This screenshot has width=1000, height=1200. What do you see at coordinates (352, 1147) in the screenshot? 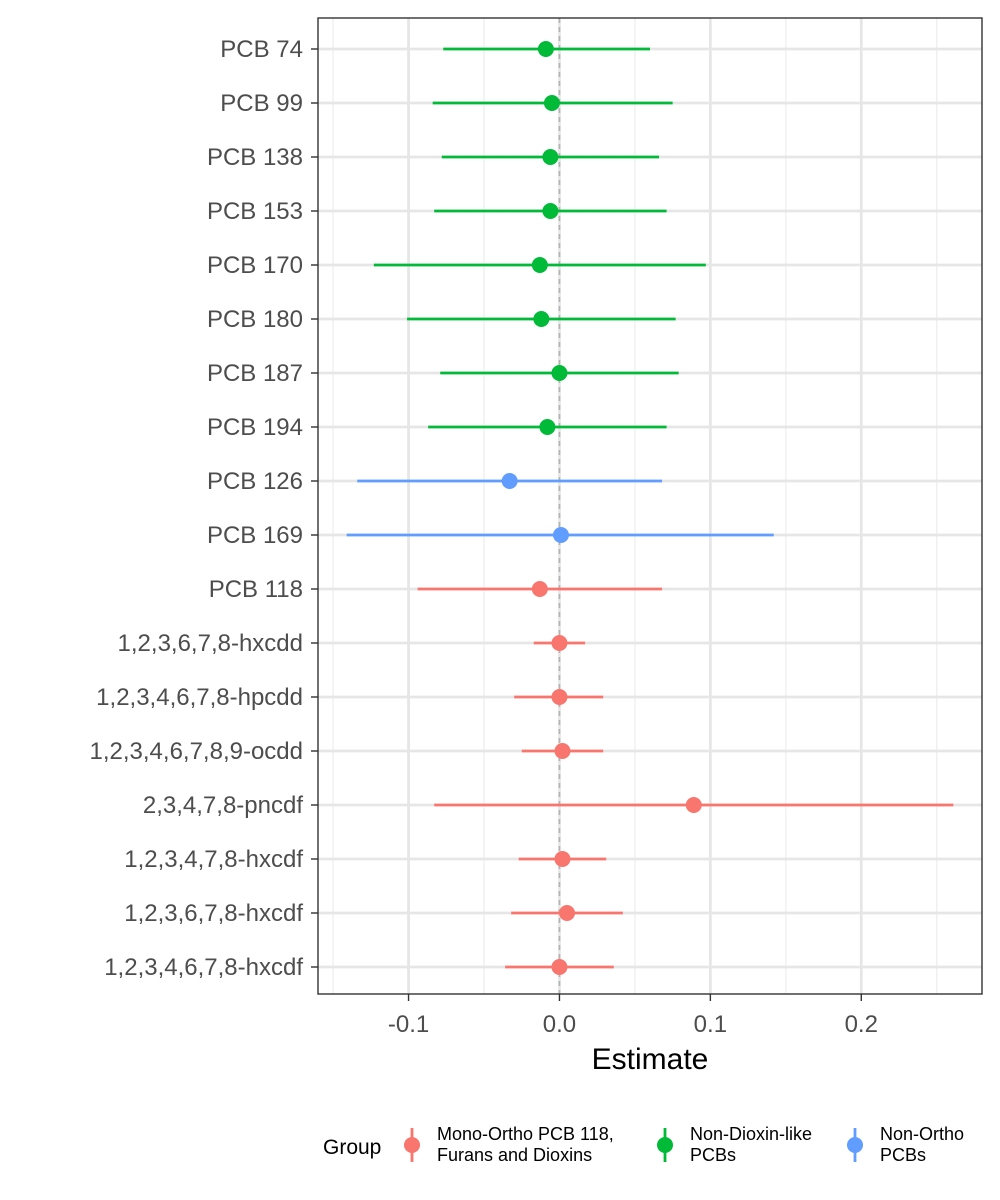
I see `legend-title: Group` at bounding box center [352, 1147].